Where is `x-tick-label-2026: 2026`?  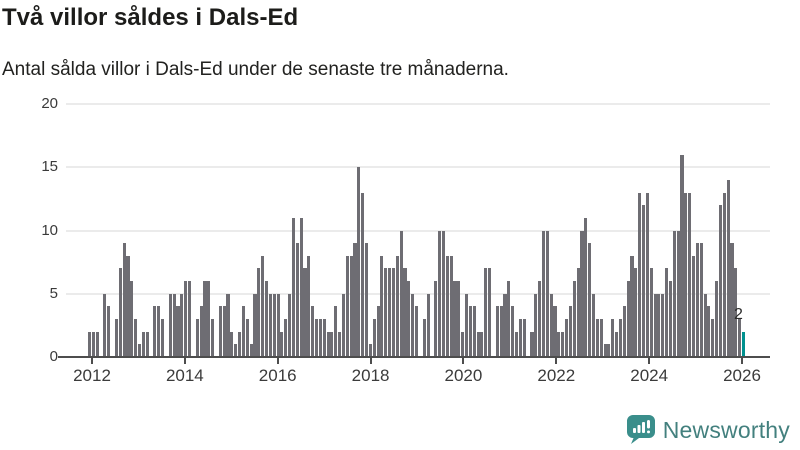 x-tick-label-2026: 2026 is located at coordinates (742, 375).